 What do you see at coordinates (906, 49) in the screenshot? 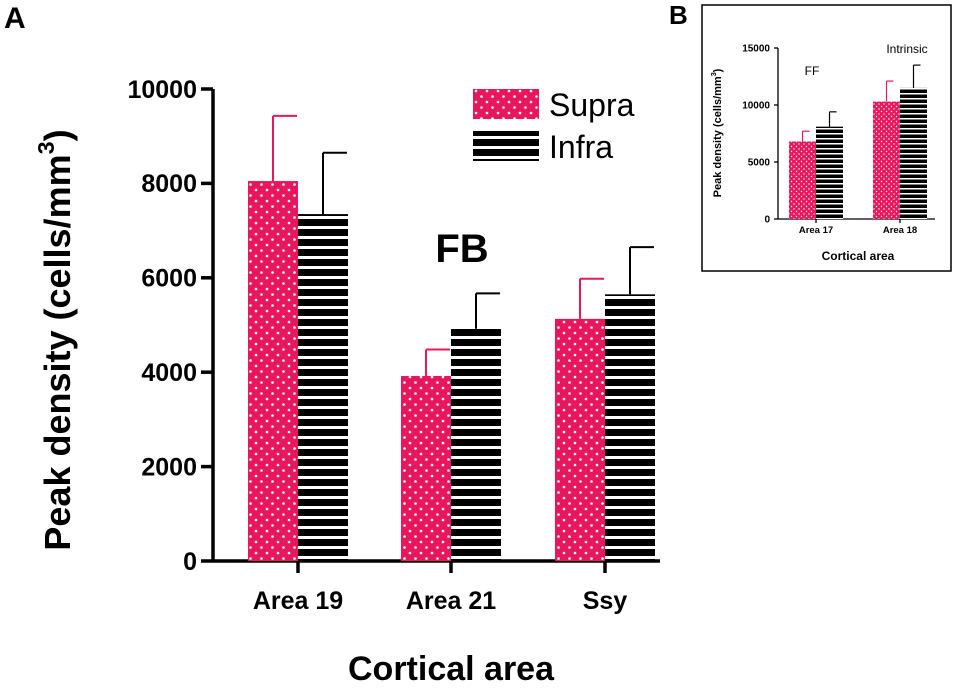
I see `chart-annotation-intrinsic: Intrinsic` at bounding box center [906, 49].